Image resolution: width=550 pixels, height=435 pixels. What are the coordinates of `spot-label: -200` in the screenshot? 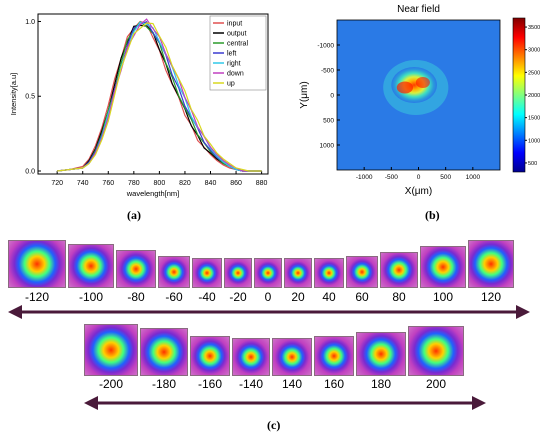 It's located at (111, 384).